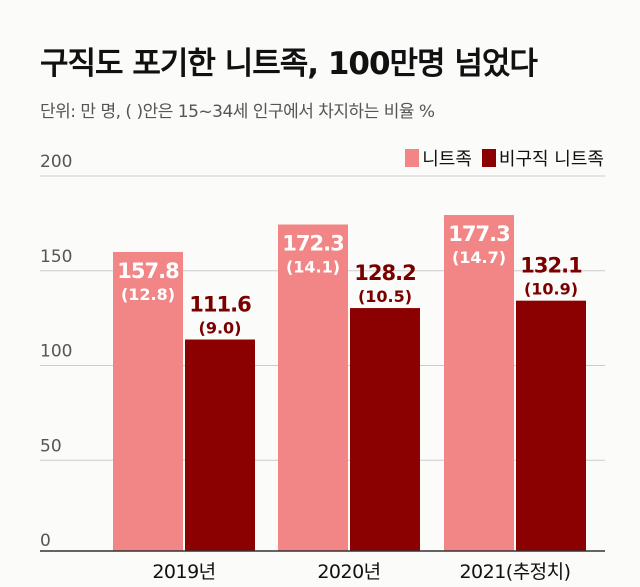 This screenshot has width=640, height=587. Describe the element at coordinates (447, 159) in the screenshot. I see `legend-label: 니트족` at that location.